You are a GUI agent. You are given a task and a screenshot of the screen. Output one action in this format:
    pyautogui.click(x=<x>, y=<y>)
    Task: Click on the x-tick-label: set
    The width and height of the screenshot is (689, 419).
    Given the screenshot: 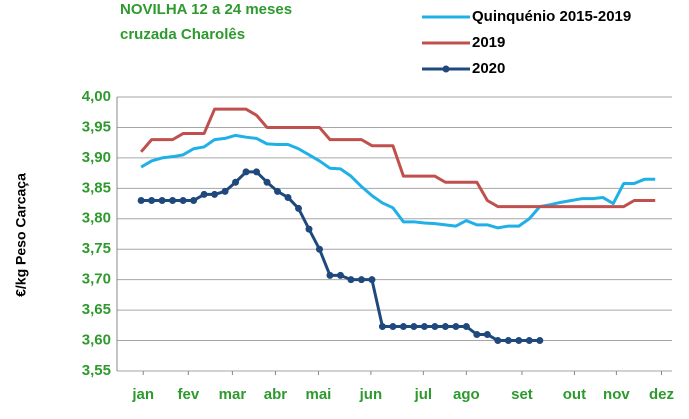 What is the action you would take?
    pyautogui.click(x=522, y=394)
    